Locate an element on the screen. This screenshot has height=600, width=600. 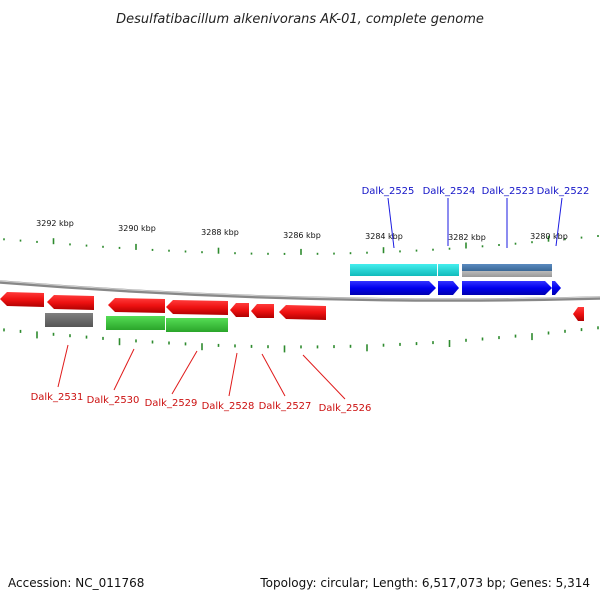
reverse-leader-lines is located at coordinates (201, 372).